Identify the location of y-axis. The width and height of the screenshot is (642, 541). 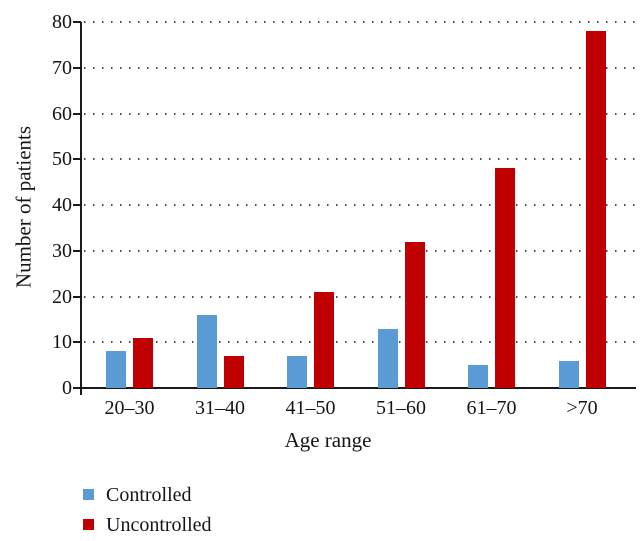
(81, 208).